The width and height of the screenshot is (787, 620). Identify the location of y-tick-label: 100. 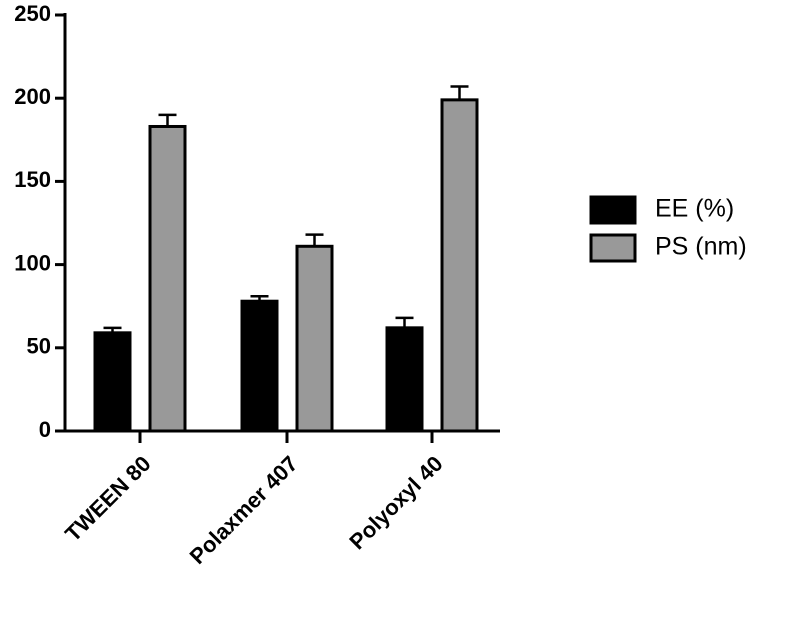
(32, 262).